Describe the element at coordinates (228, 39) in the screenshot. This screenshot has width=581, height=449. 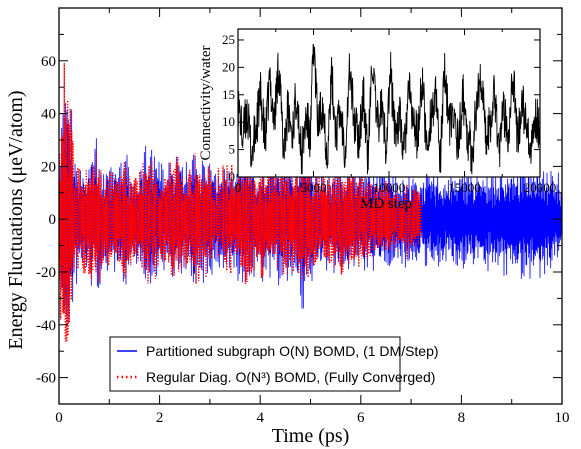
I see `inset-y-tick-label: 25` at that location.